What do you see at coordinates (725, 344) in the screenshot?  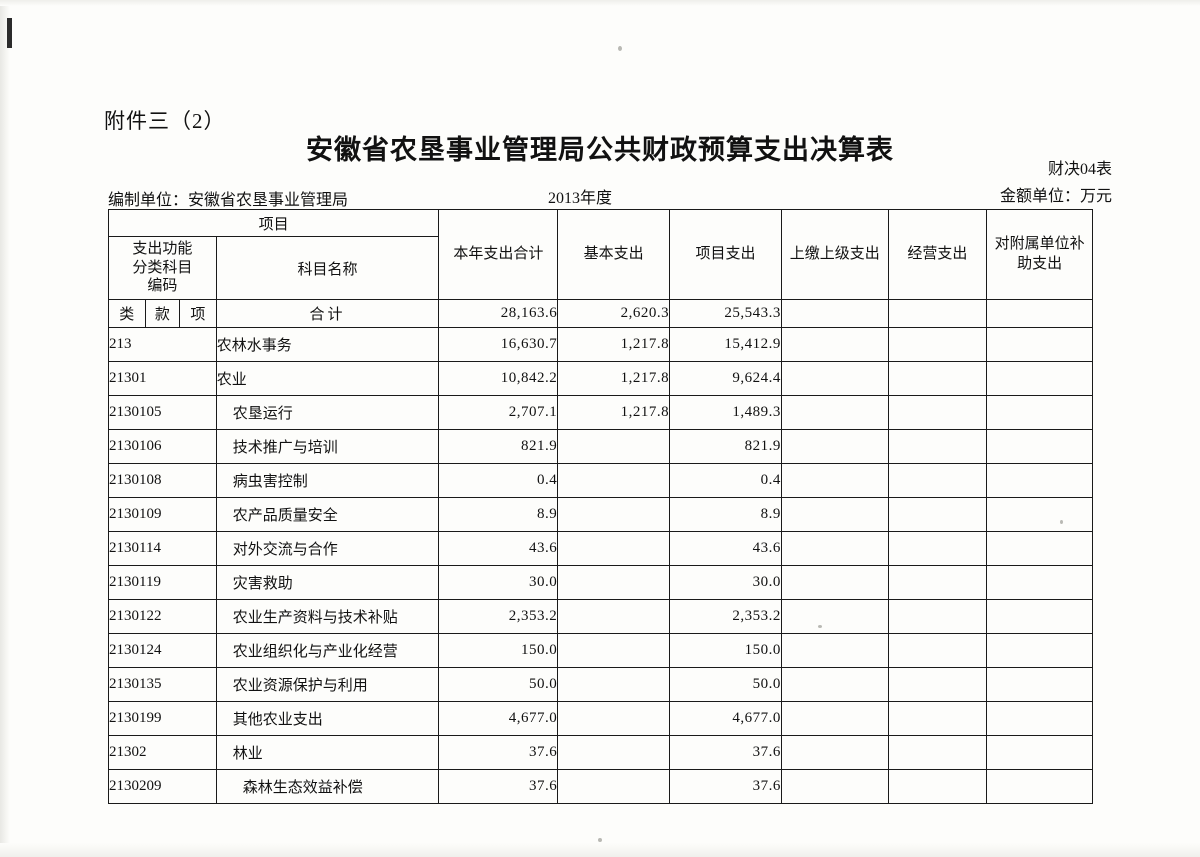 I see `row-value-2: 15,412.9` at bounding box center [725, 344].